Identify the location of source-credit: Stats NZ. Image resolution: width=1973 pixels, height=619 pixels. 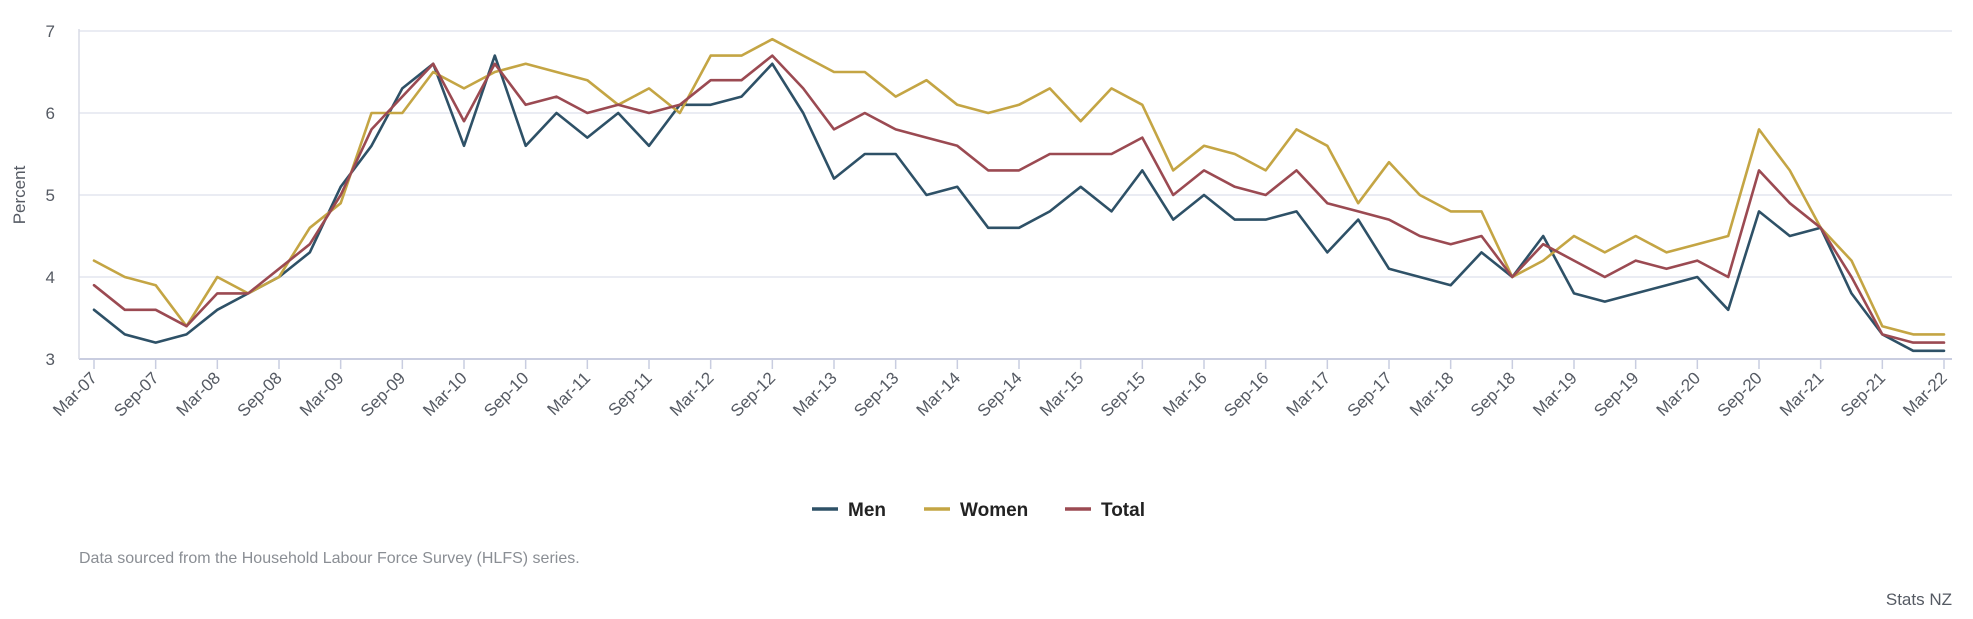
(1918, 599).